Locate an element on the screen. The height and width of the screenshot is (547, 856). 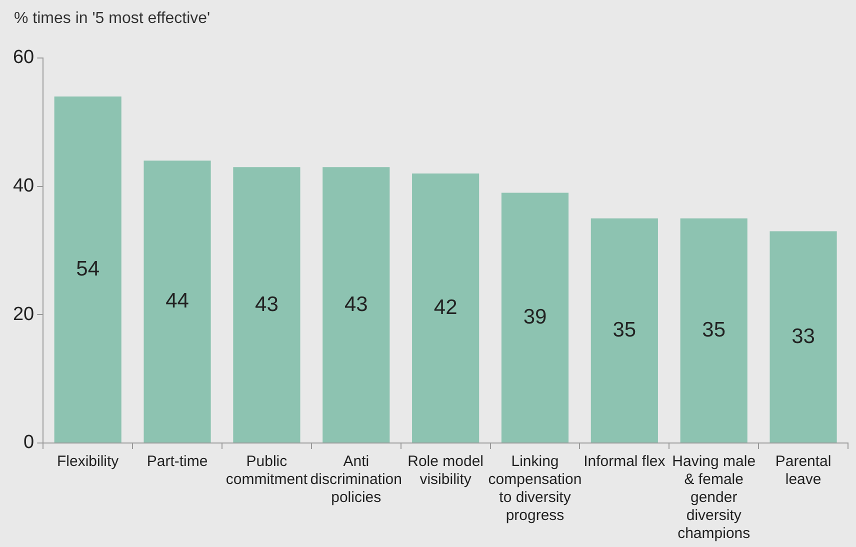
data-label: 42 is located at coordinates (446, 308).